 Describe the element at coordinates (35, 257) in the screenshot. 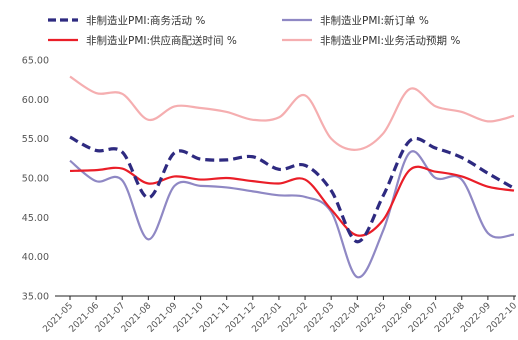

I see `y-tick-label: 40.00` at that location.